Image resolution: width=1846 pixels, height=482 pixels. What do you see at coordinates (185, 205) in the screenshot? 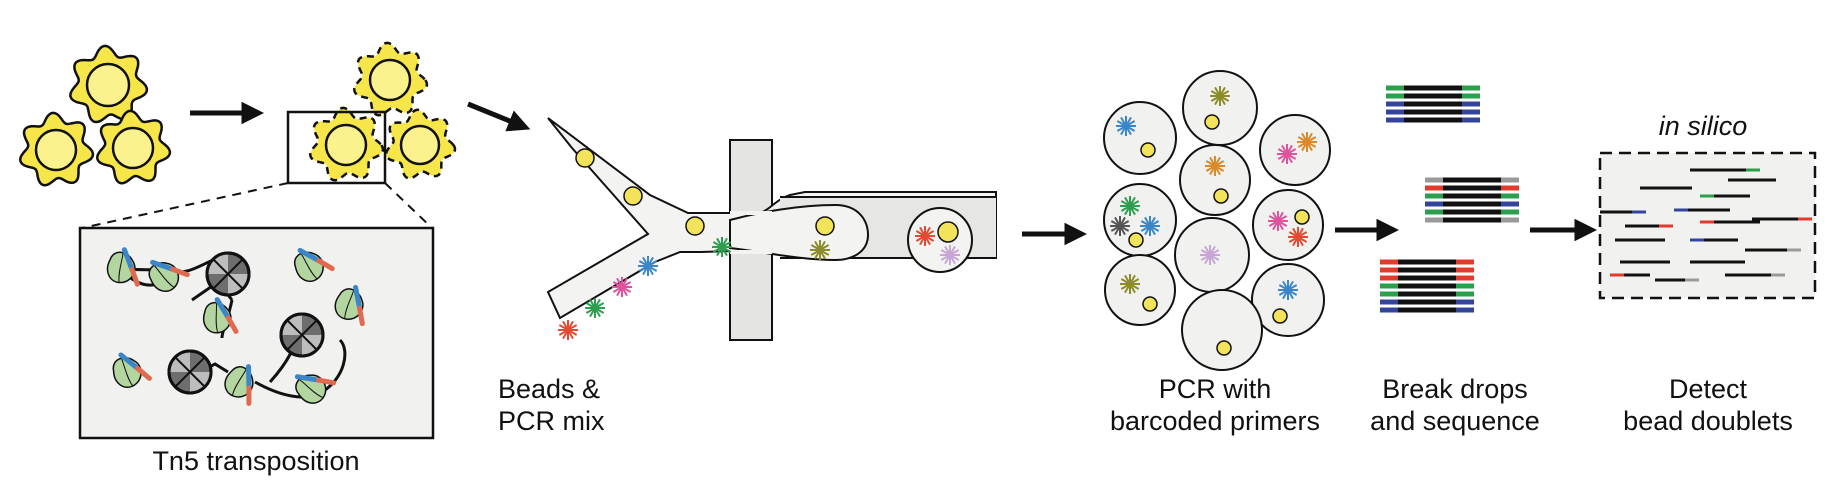
I see `zoom-line-left` at bounding box center [185, 205].